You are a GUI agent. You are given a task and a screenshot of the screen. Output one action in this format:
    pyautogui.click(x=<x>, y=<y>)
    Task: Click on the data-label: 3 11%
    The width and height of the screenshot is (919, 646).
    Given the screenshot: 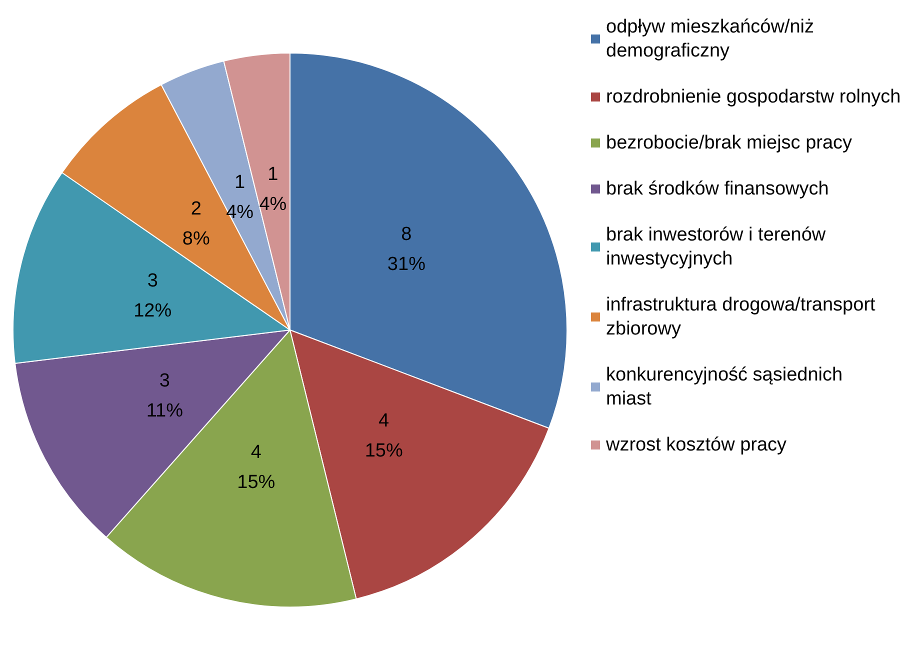 What is the action you would take?
    pyautogui.click(x=165, y=396)
    